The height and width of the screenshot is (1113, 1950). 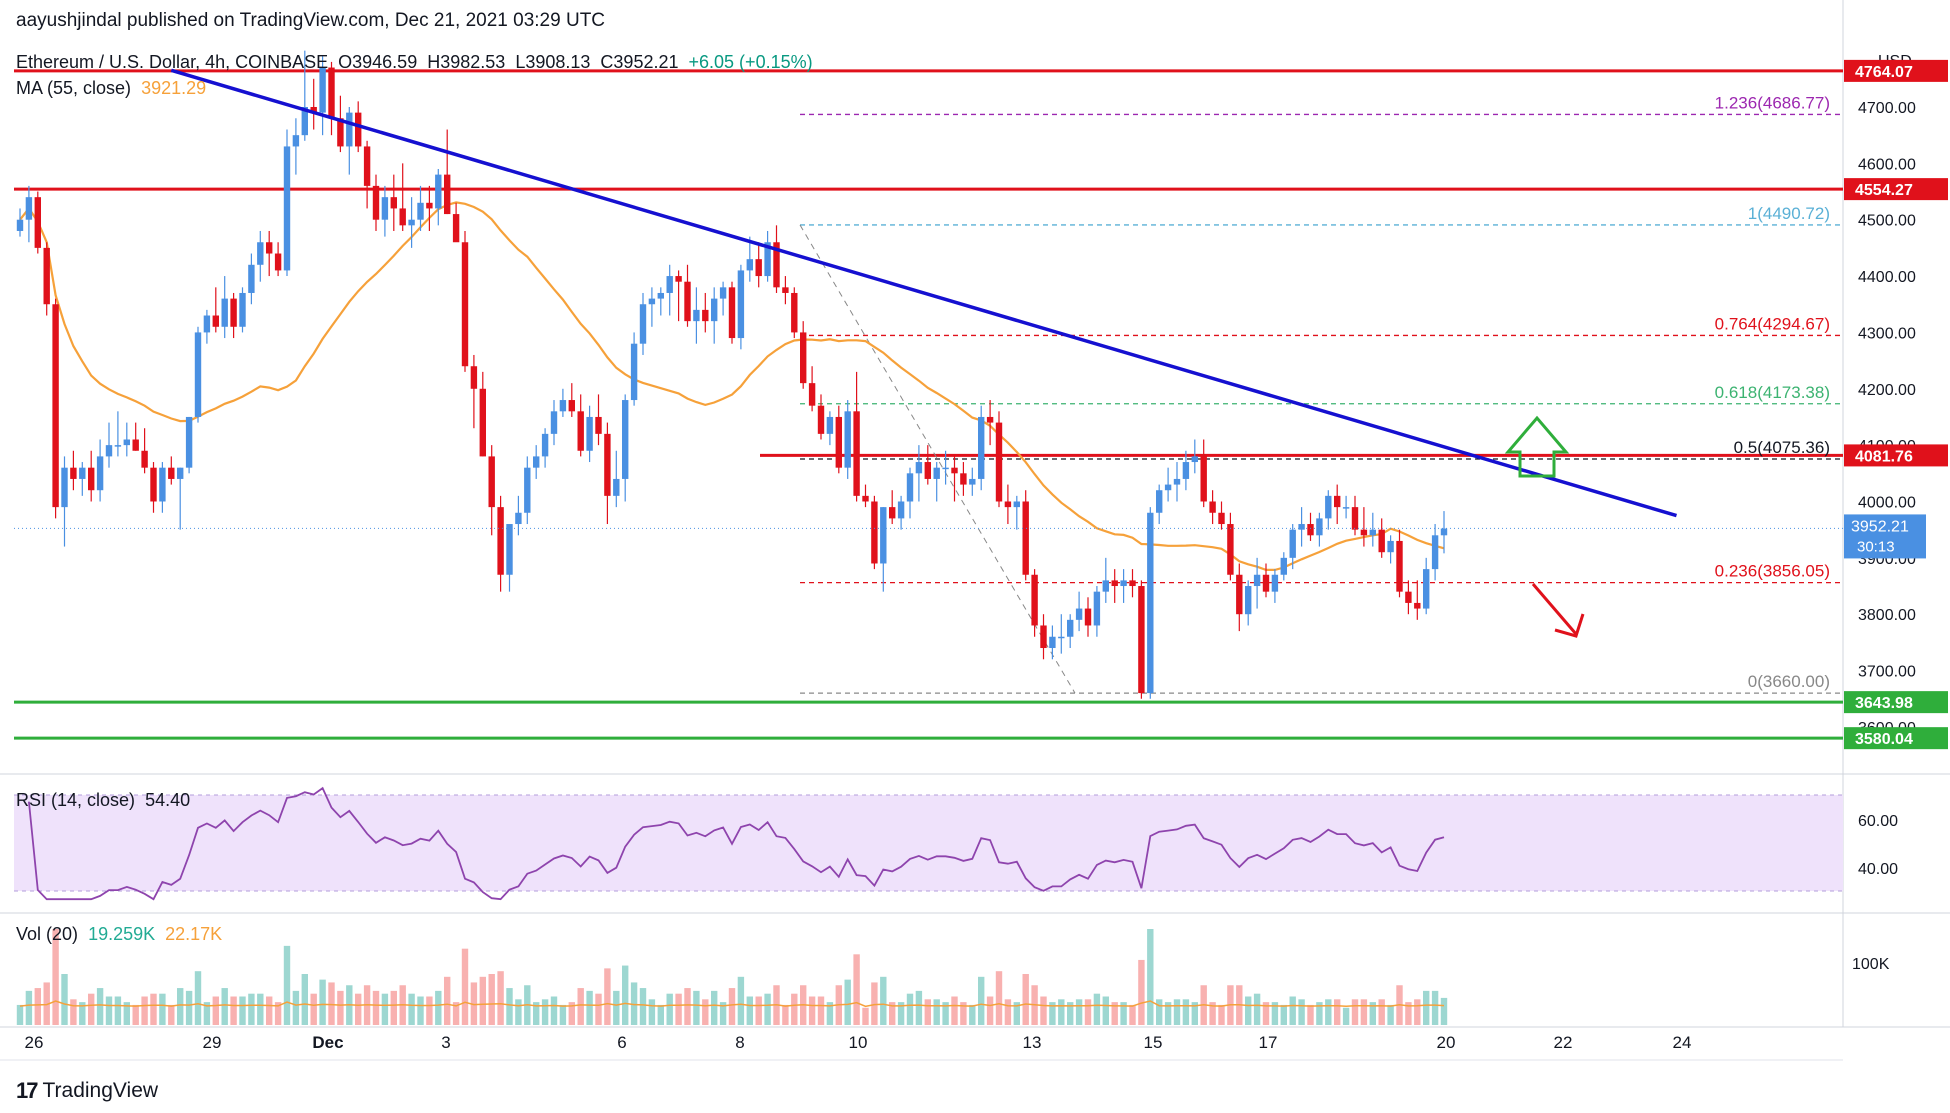 What do you see at coordinates (1772, 102) in the screenshot?
I see `fib-level-label: 1.236(4686.77)` at bounding box center [1772, 102].